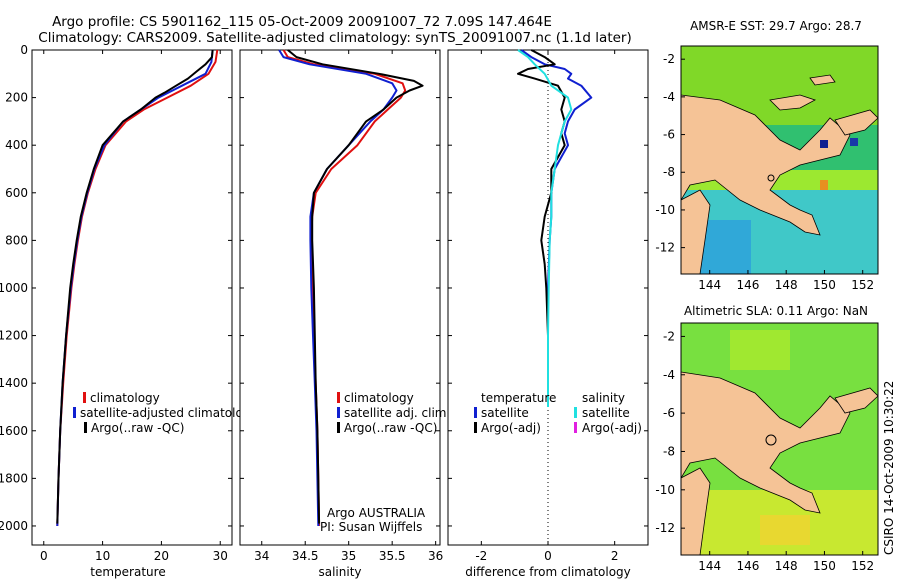  I want to click on sst-bismarck-land, so click(802, 92).